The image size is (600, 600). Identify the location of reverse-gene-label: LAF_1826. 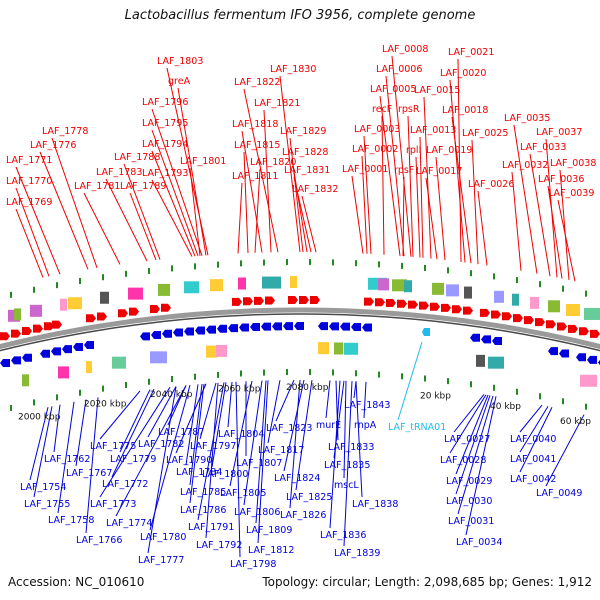
(303, 515).